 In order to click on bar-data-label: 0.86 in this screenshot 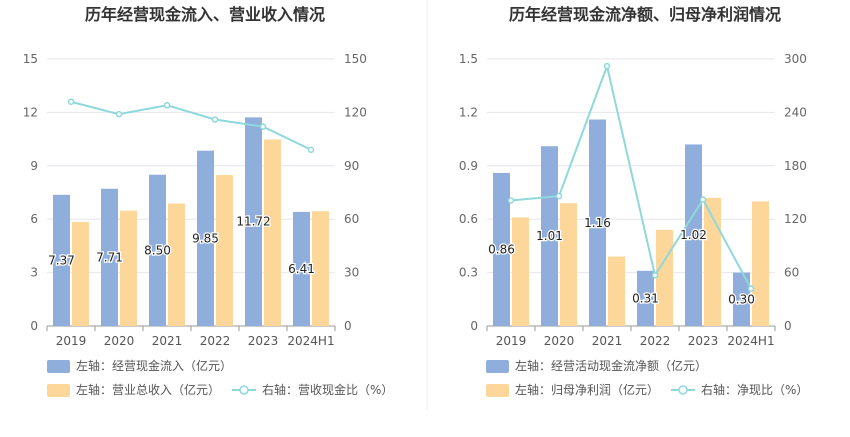, I will do `click(501, 249)`.